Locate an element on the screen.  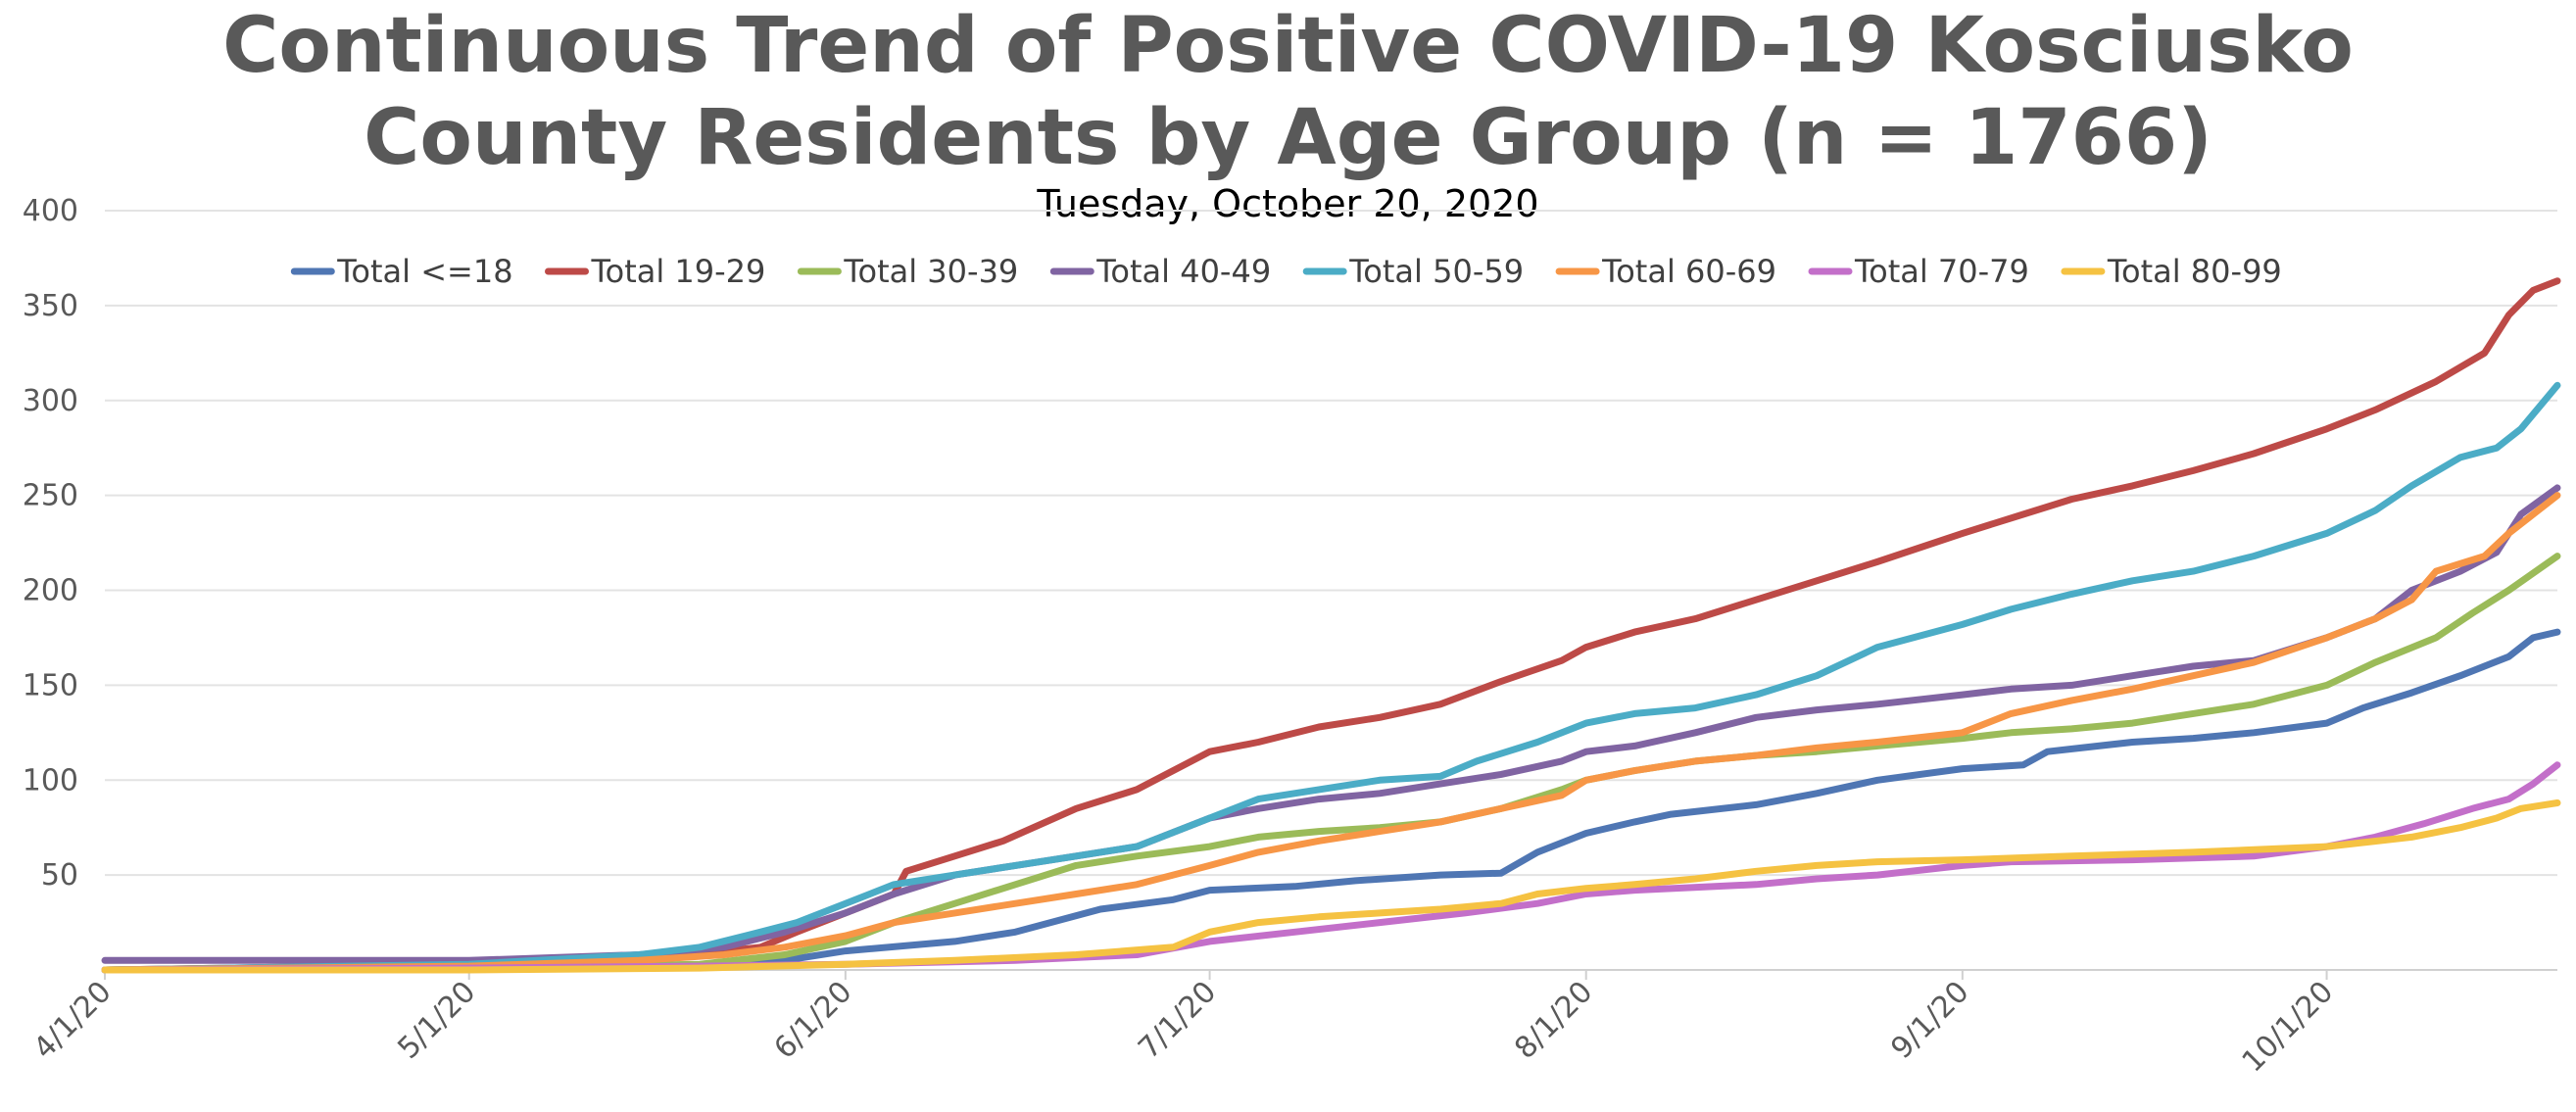
legend-item: Total 19-29 is located at coordinates (655, 271).